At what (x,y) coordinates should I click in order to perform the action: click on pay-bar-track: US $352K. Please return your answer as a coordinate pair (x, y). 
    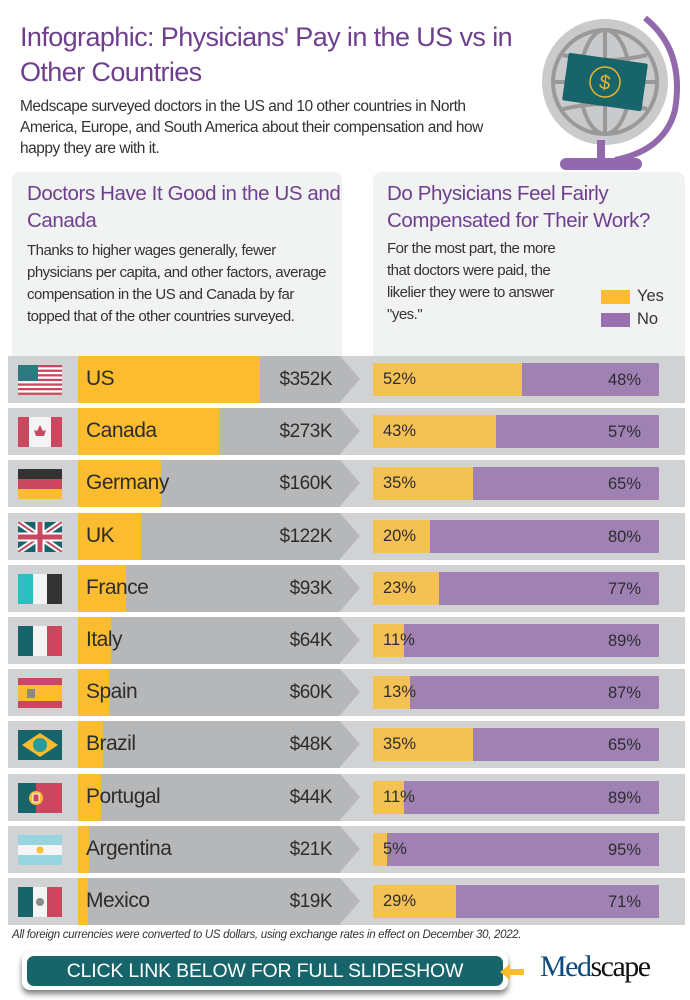
    Looking at the image, I should click on (209, 379).